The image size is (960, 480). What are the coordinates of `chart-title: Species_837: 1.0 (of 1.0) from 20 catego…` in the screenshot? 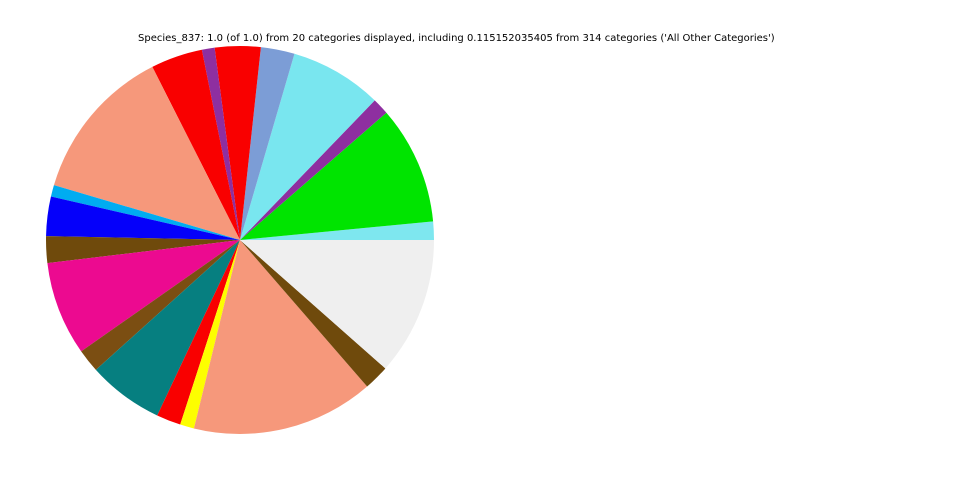 It's located at (456, 38).